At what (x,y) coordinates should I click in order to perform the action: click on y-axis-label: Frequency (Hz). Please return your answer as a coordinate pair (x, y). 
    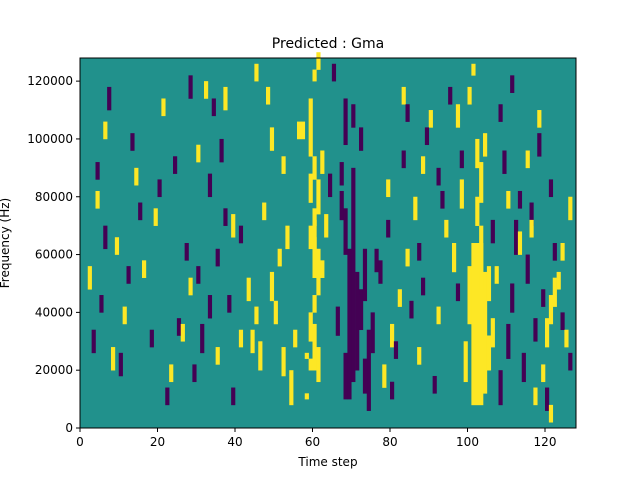
    Looking at the image, I should click on (6, 243).